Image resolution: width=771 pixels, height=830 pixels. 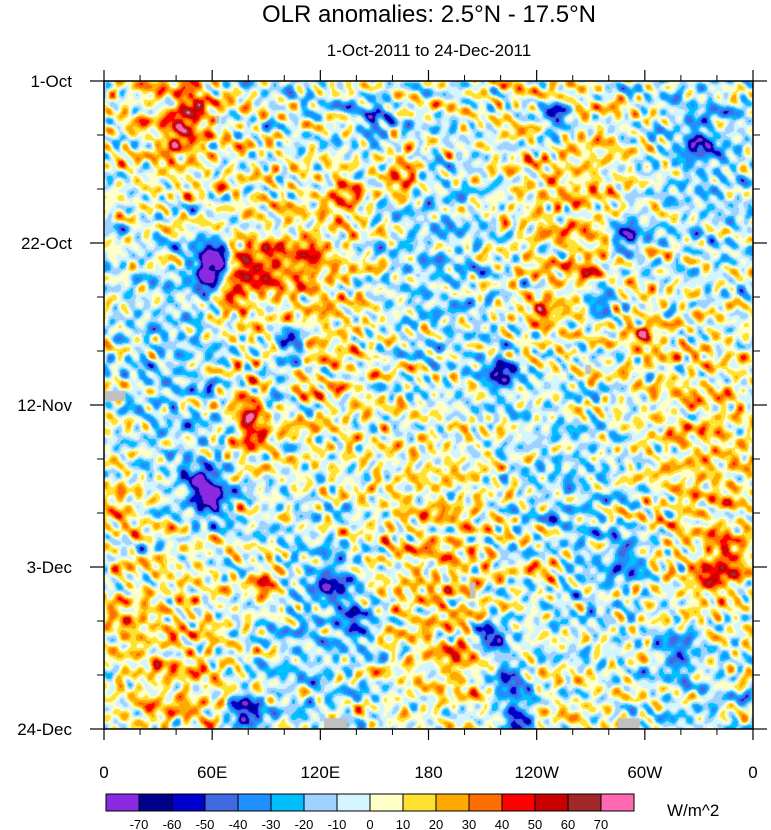 I want to click on colorbar-level-label: -70, so click(x=139, y=823).